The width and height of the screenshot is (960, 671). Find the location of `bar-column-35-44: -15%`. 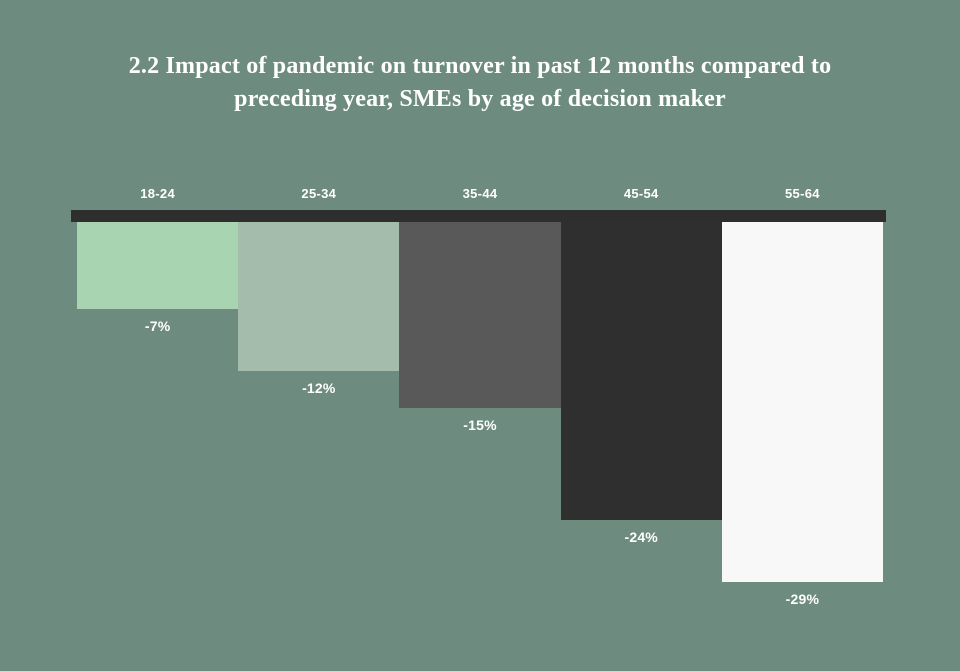

bar-column-35-44: -15% is located at coordinates (480, 327).